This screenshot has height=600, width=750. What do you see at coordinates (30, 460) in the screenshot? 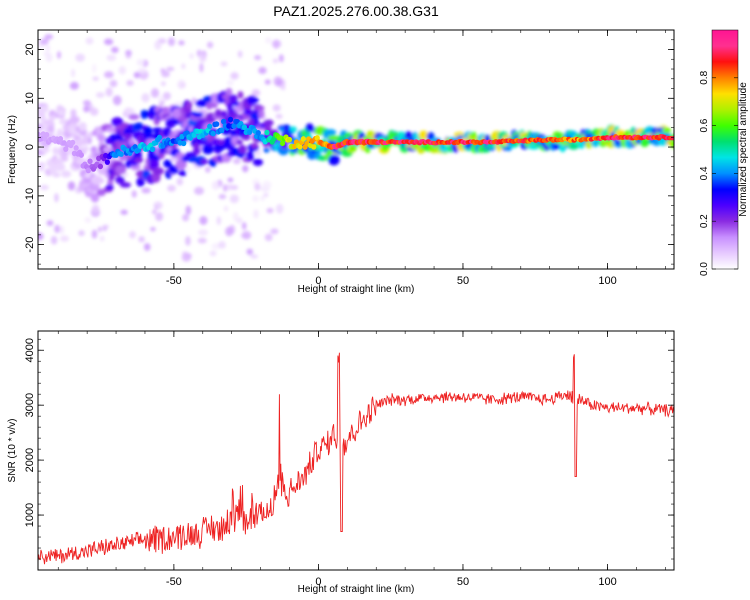
I see `y-tick-label: 2000` at bounding box center [30, 460].